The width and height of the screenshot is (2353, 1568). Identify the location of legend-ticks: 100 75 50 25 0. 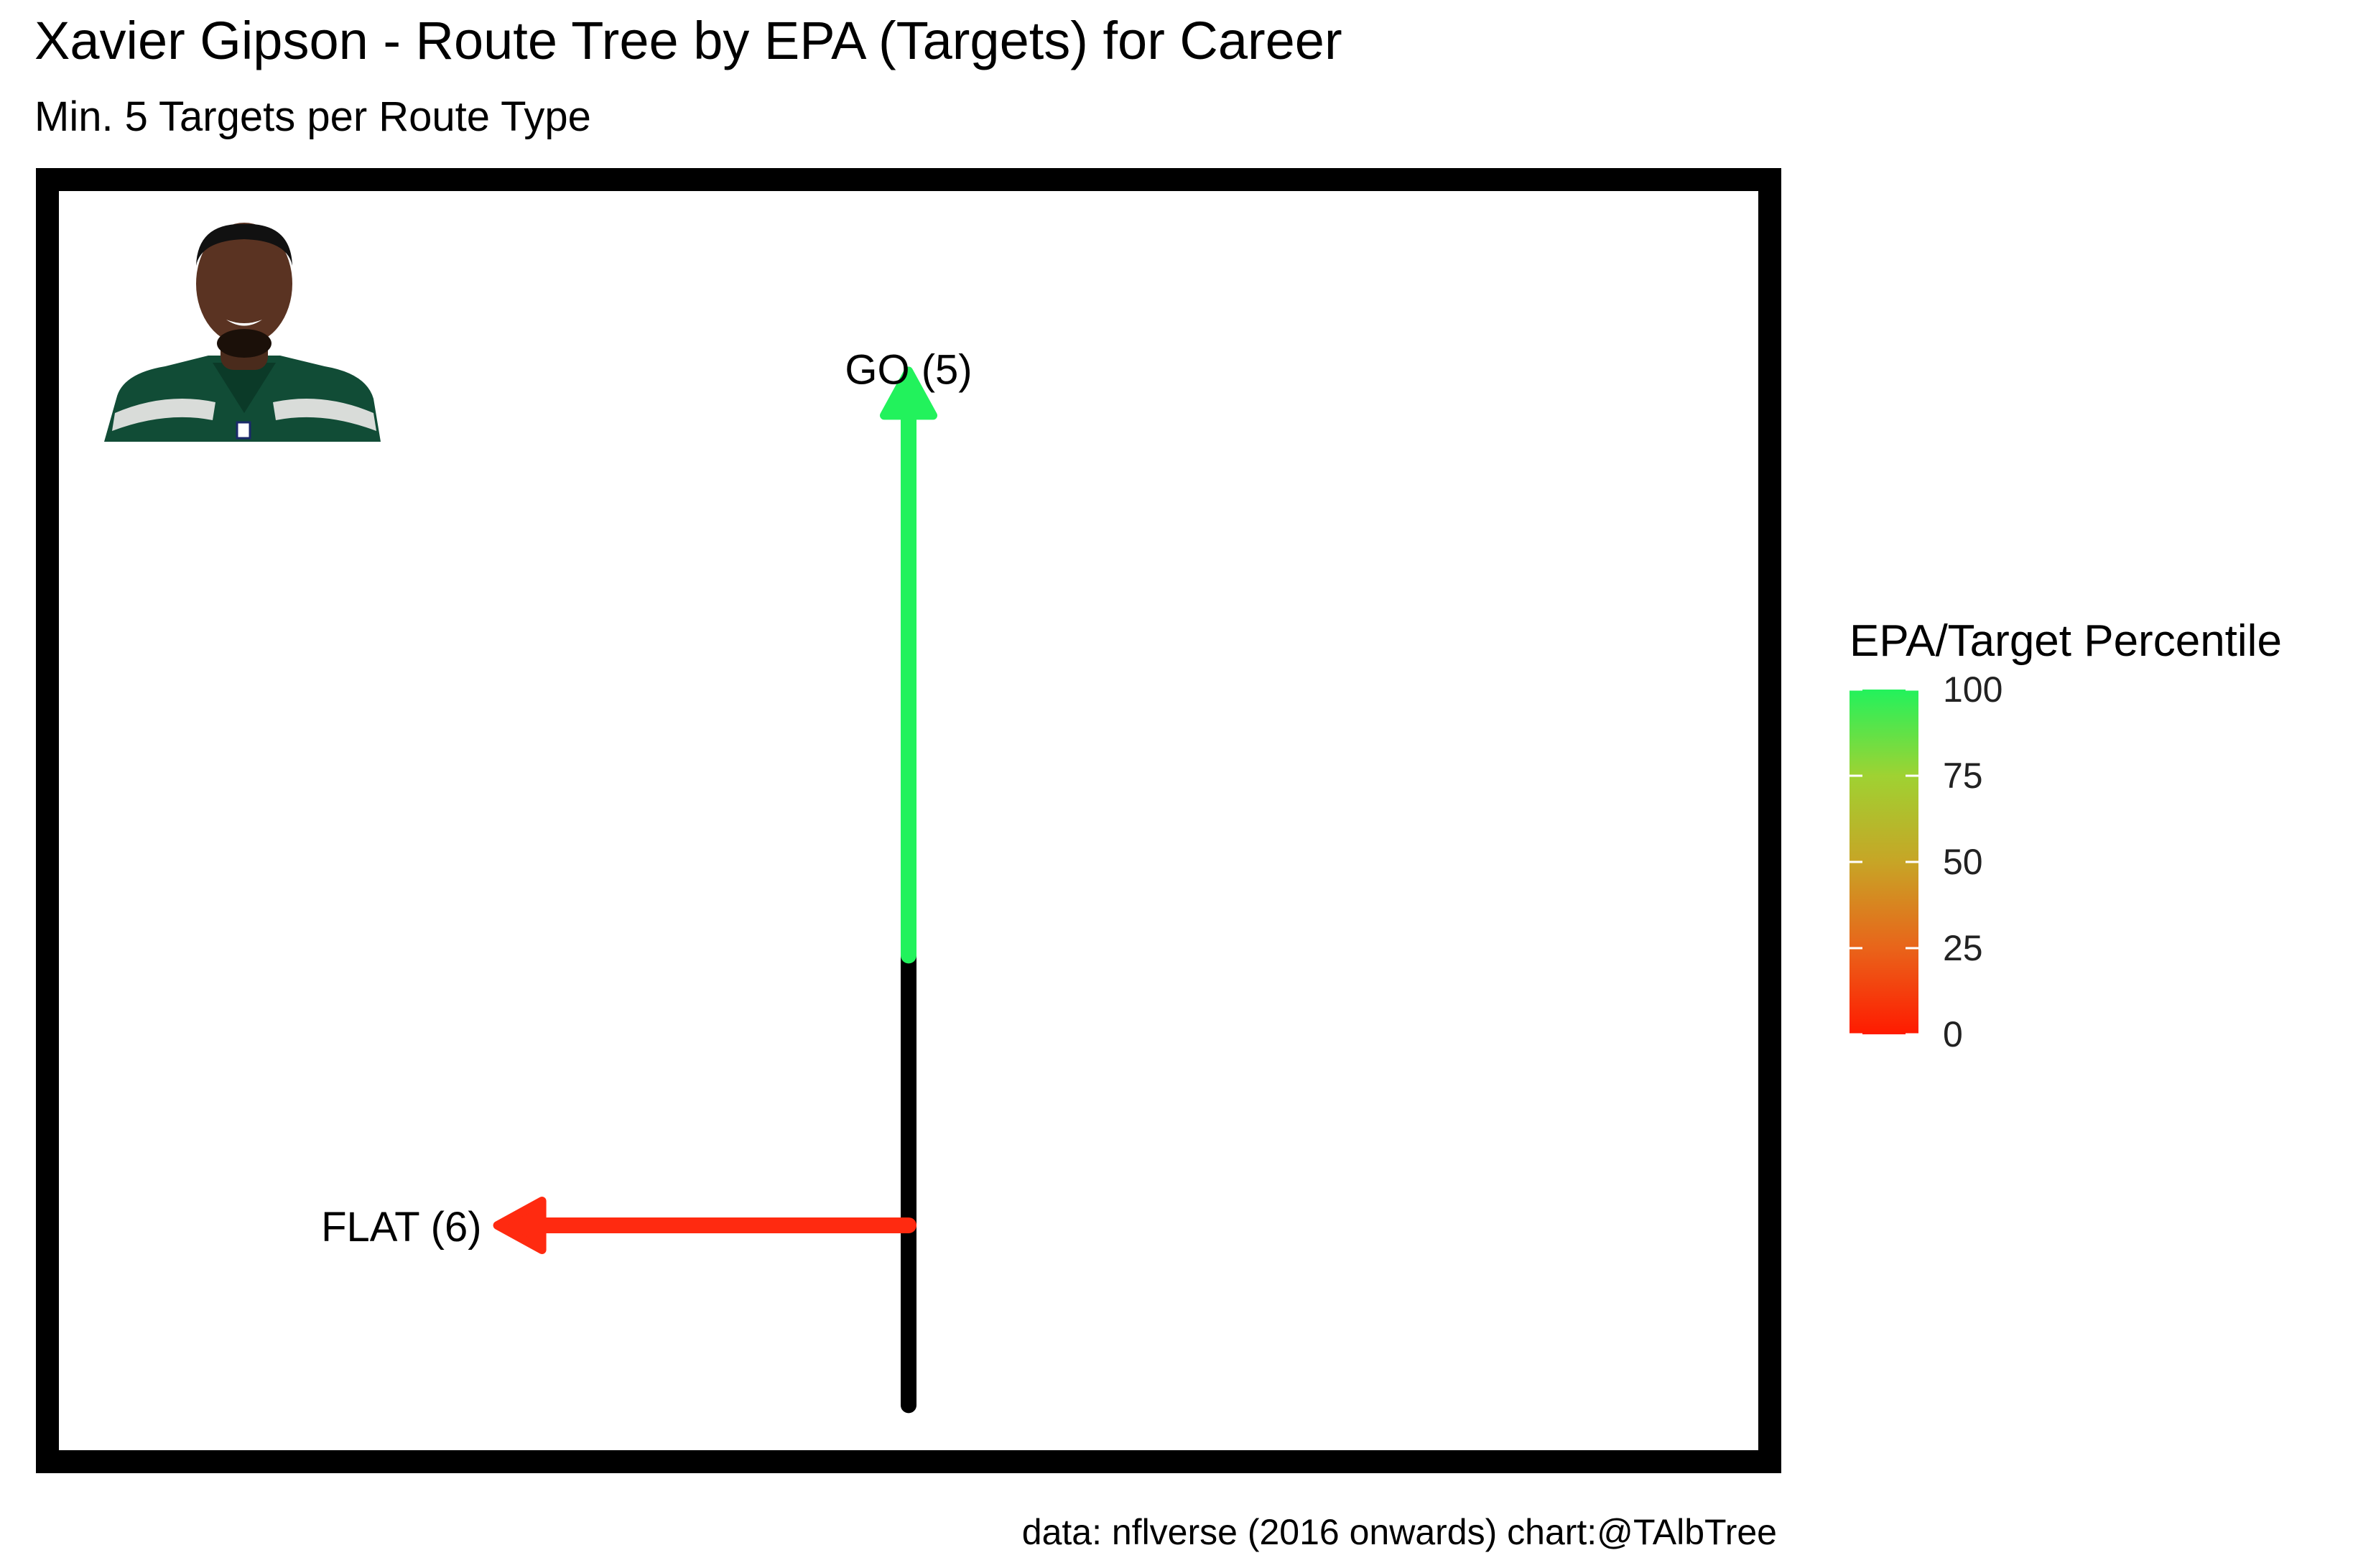
(1926, 862).